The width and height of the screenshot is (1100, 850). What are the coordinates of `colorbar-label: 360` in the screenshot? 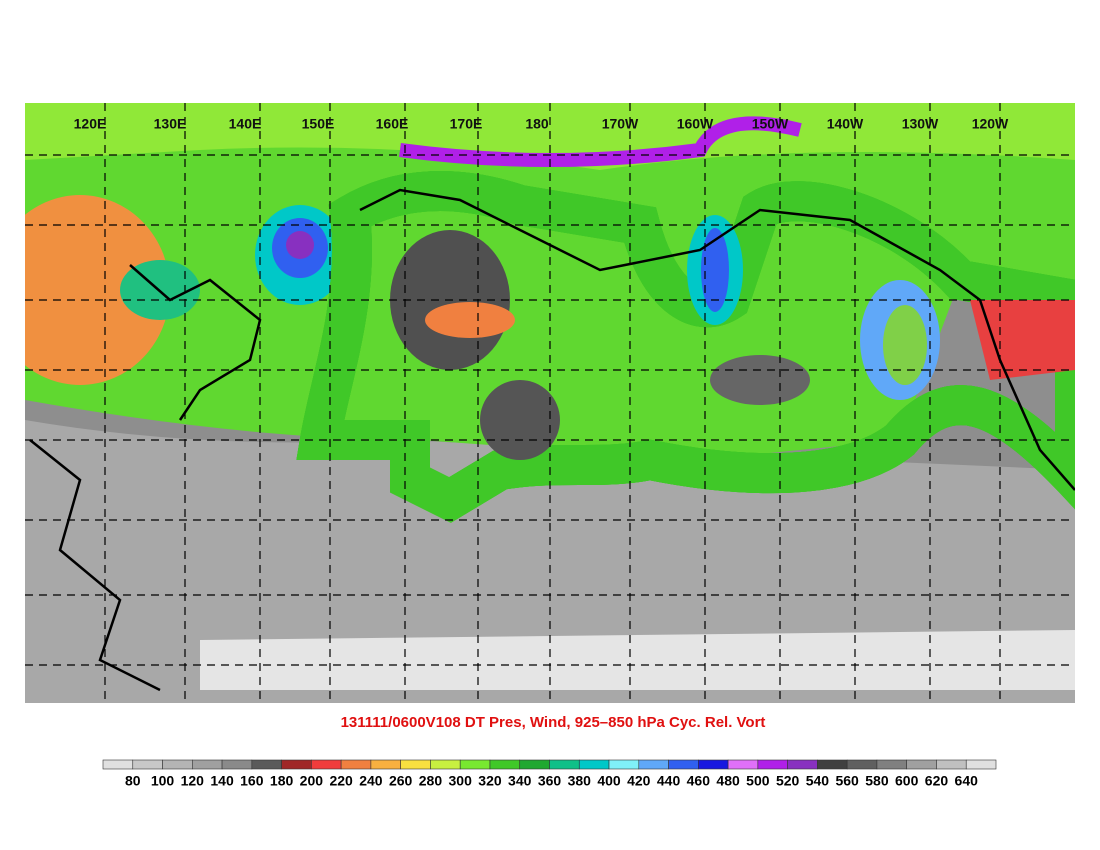 It's located at (550, 781).